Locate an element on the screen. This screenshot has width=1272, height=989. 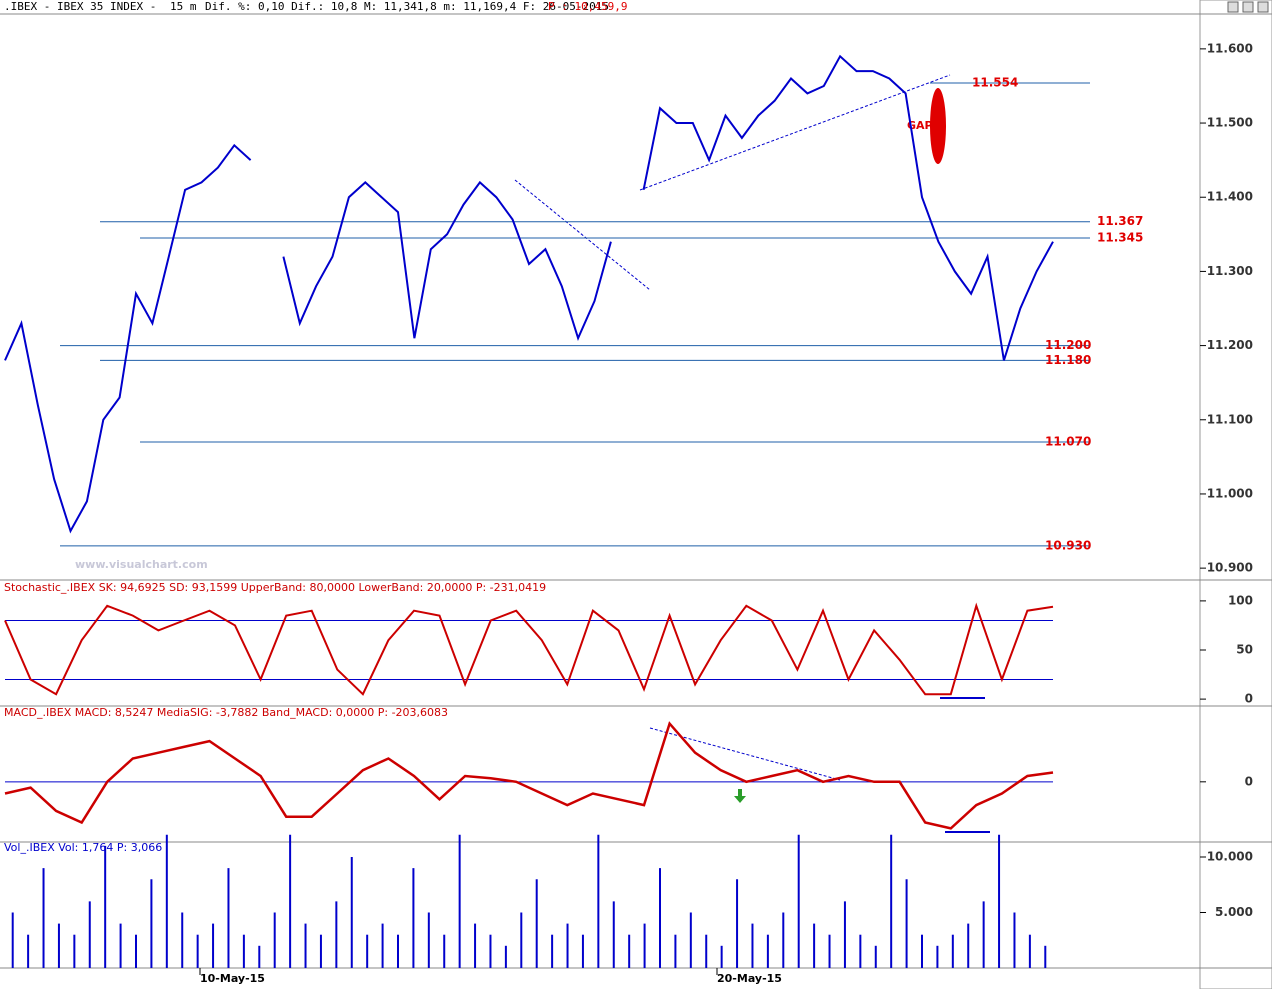
y-tick-label: 5.000 is located at coordinates (1234, 912).